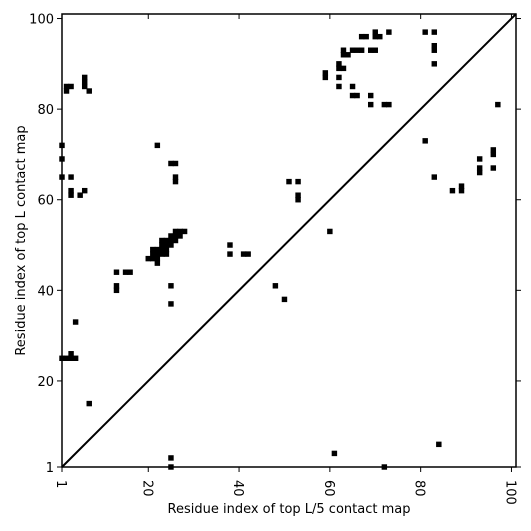 This screenshot has height=531, width=531. Describe the element at coordinates (509, 492) in the screenshot. I see `x-tick-label: 100` at that location.